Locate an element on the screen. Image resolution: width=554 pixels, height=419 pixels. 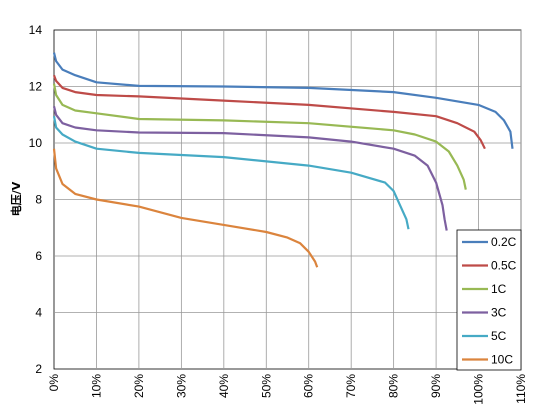
legend-label: 1C is located at coordinates (499, 289).